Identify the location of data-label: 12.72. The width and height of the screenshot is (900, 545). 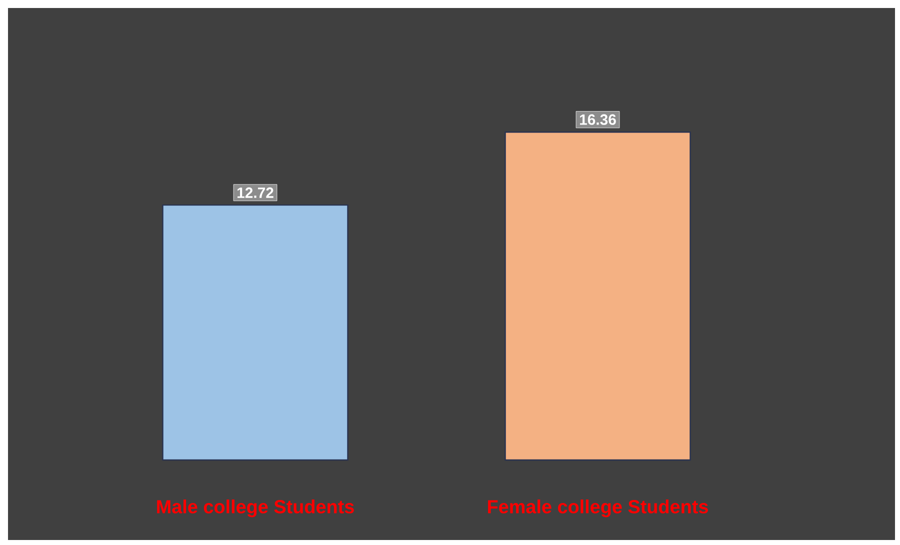
(256, 192).